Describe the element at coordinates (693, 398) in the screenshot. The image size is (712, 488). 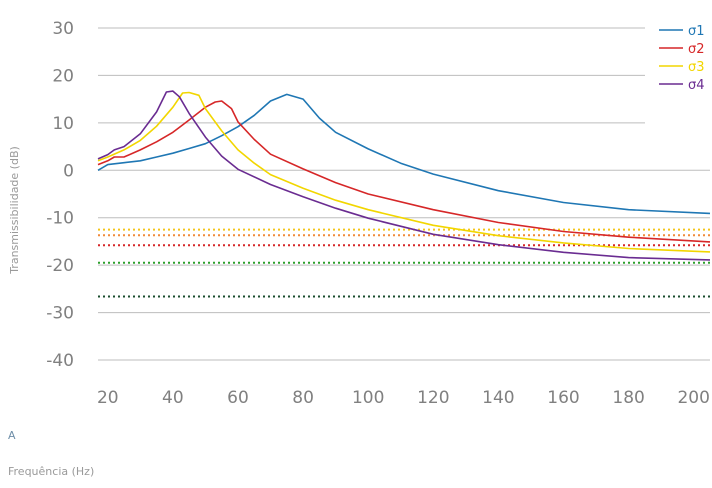
I see `x-tick-label: 200` at that location.